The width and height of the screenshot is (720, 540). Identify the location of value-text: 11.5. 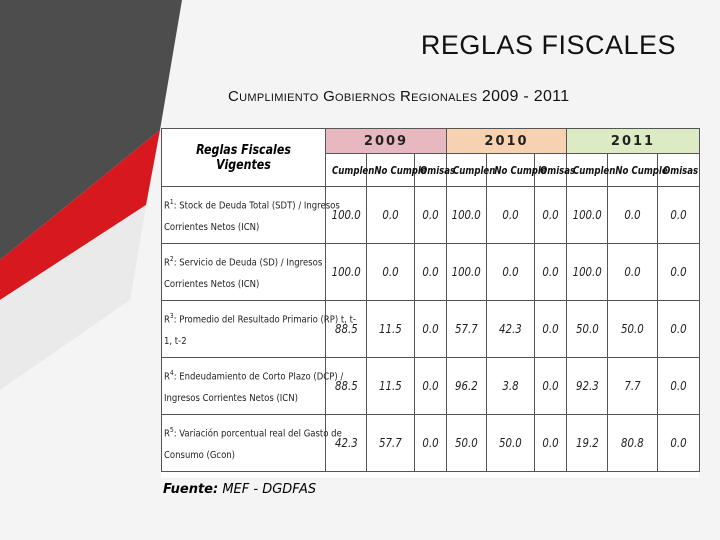
(390, 329).